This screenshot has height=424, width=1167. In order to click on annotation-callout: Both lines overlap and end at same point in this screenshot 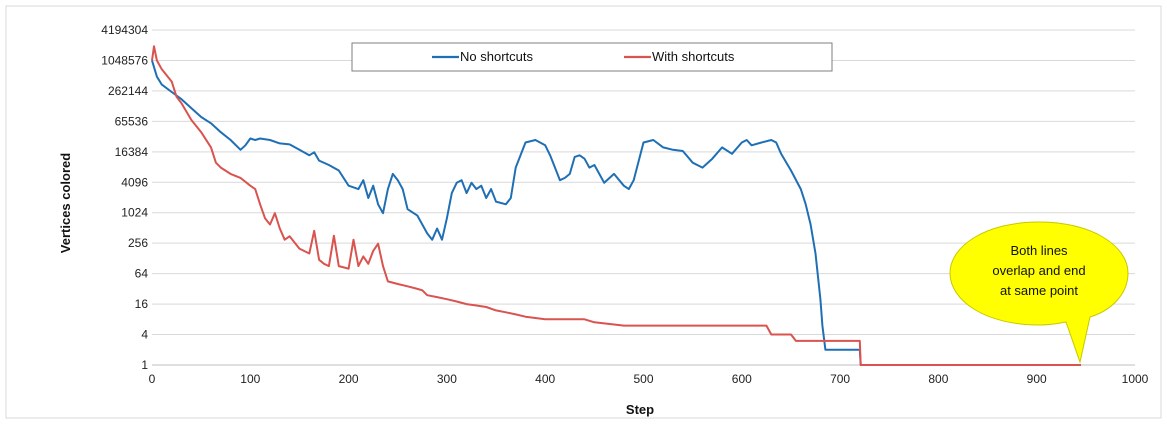, I will do `click(1039, 292)`.